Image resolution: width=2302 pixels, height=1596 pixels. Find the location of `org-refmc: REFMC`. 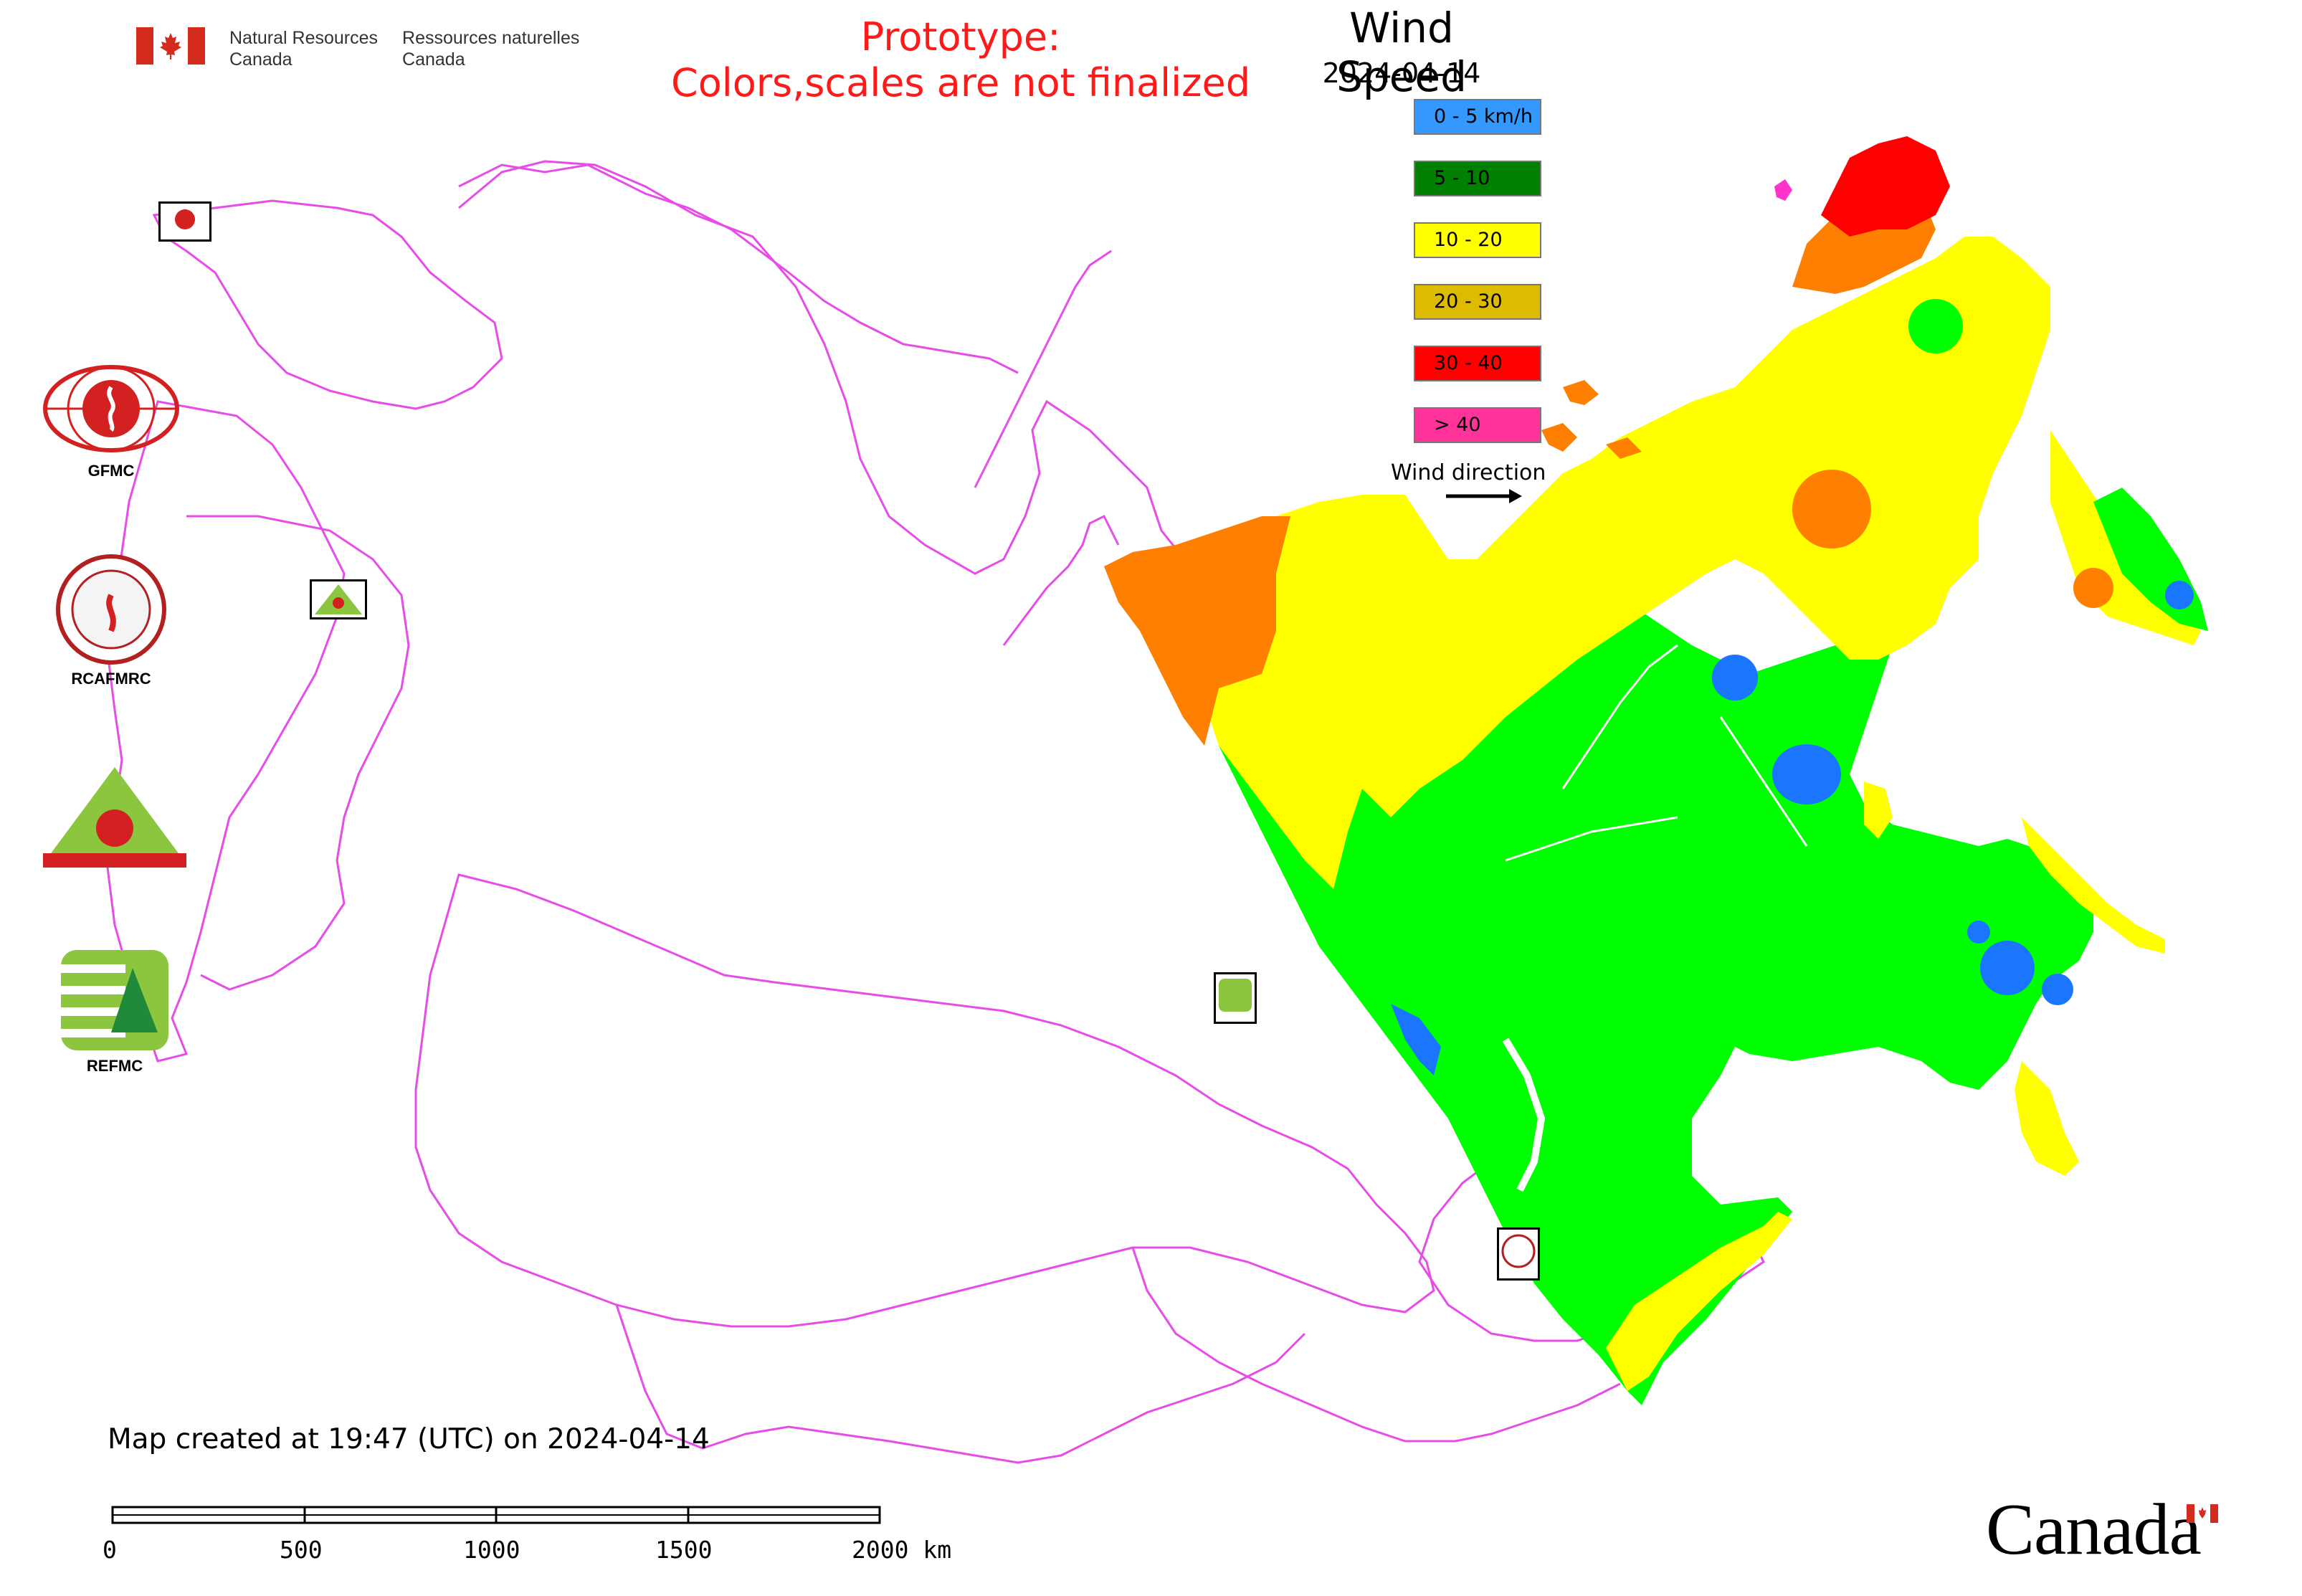

org-refmc: REFMC is located at coordinates (114, 1010).